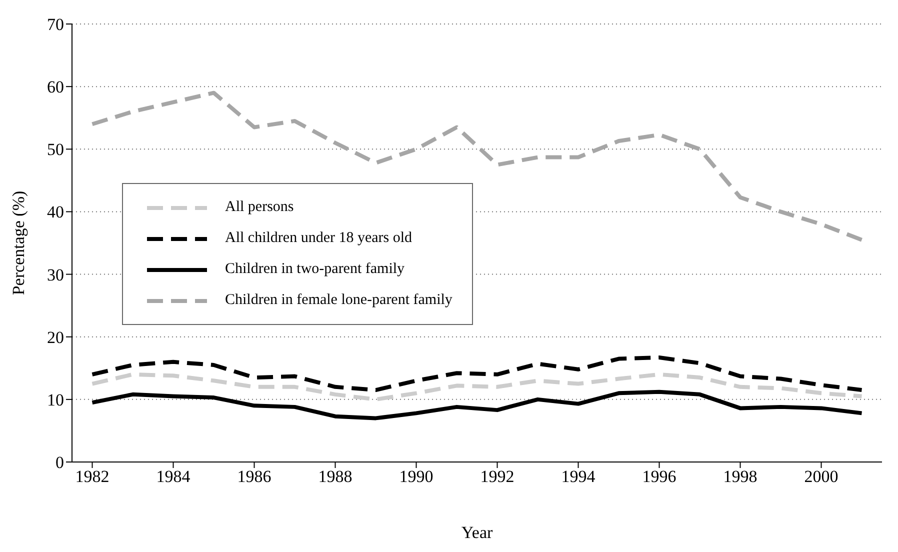 This screenshot has height=552, width=898. Describe the element at coordinates (259, 207) in the screenshot. I see `legend-label: All persons` at that location.